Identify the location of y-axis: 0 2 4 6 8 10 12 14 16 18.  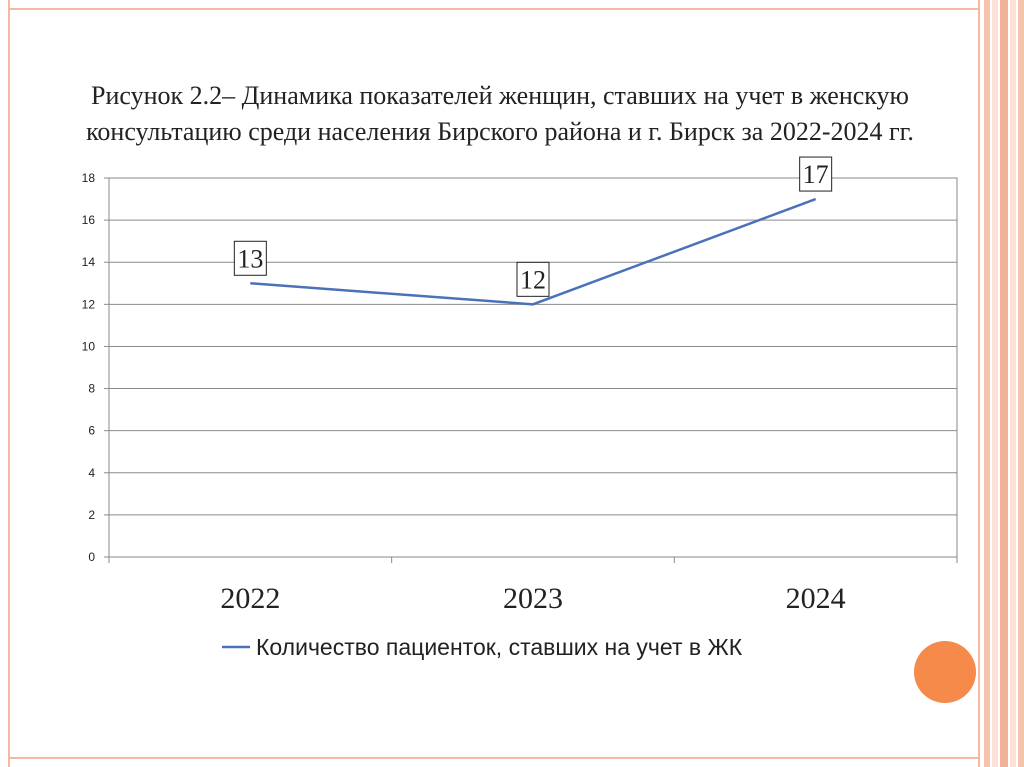
(95, 367).